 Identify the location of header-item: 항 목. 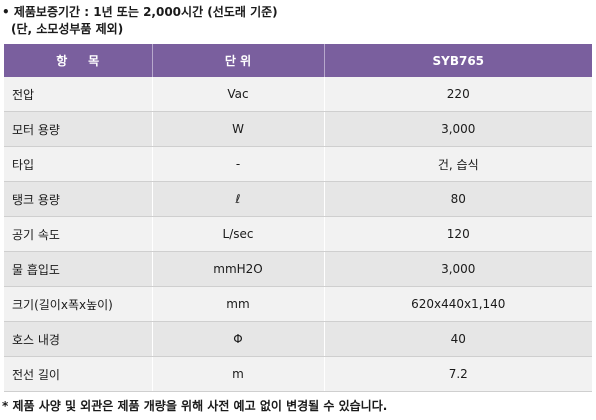
(78, 60).